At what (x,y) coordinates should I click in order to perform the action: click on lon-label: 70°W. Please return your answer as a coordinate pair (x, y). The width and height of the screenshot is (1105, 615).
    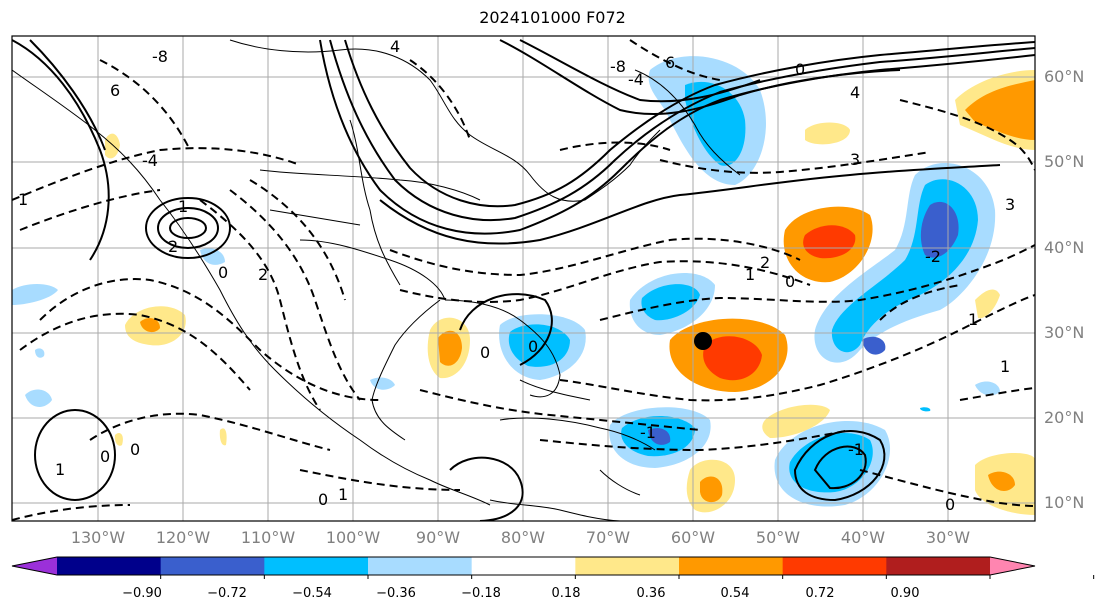
    Looking at the image, I should click on (608, 537).